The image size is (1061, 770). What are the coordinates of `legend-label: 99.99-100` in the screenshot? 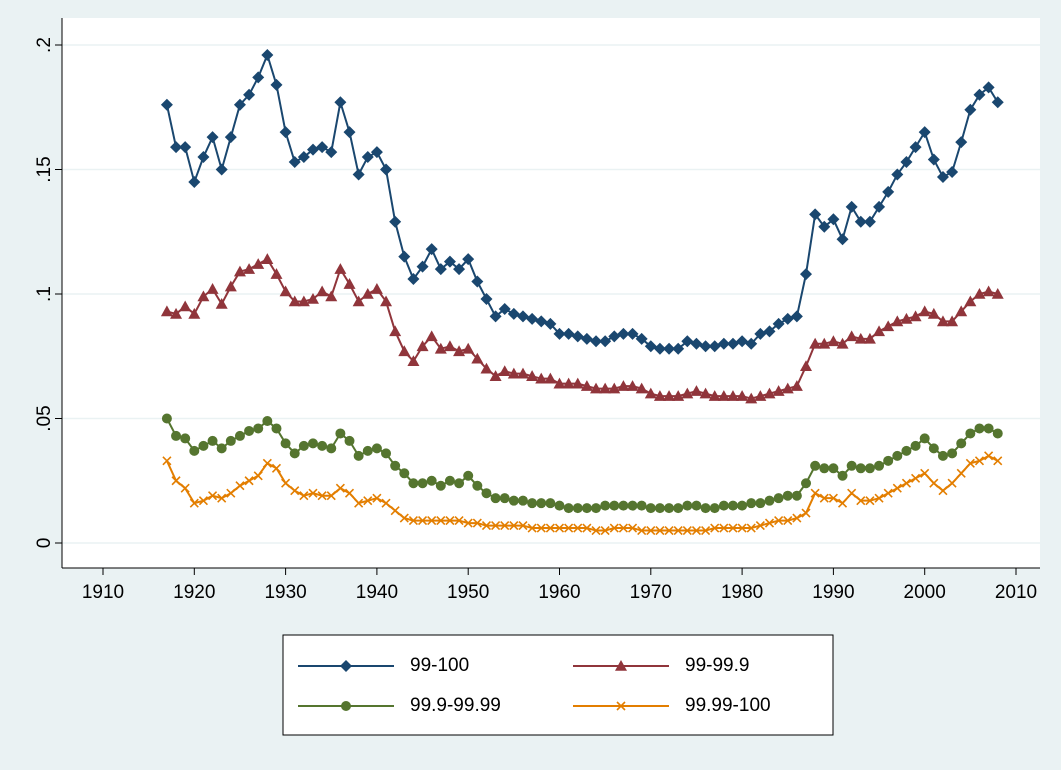 It's located at (728, 705).